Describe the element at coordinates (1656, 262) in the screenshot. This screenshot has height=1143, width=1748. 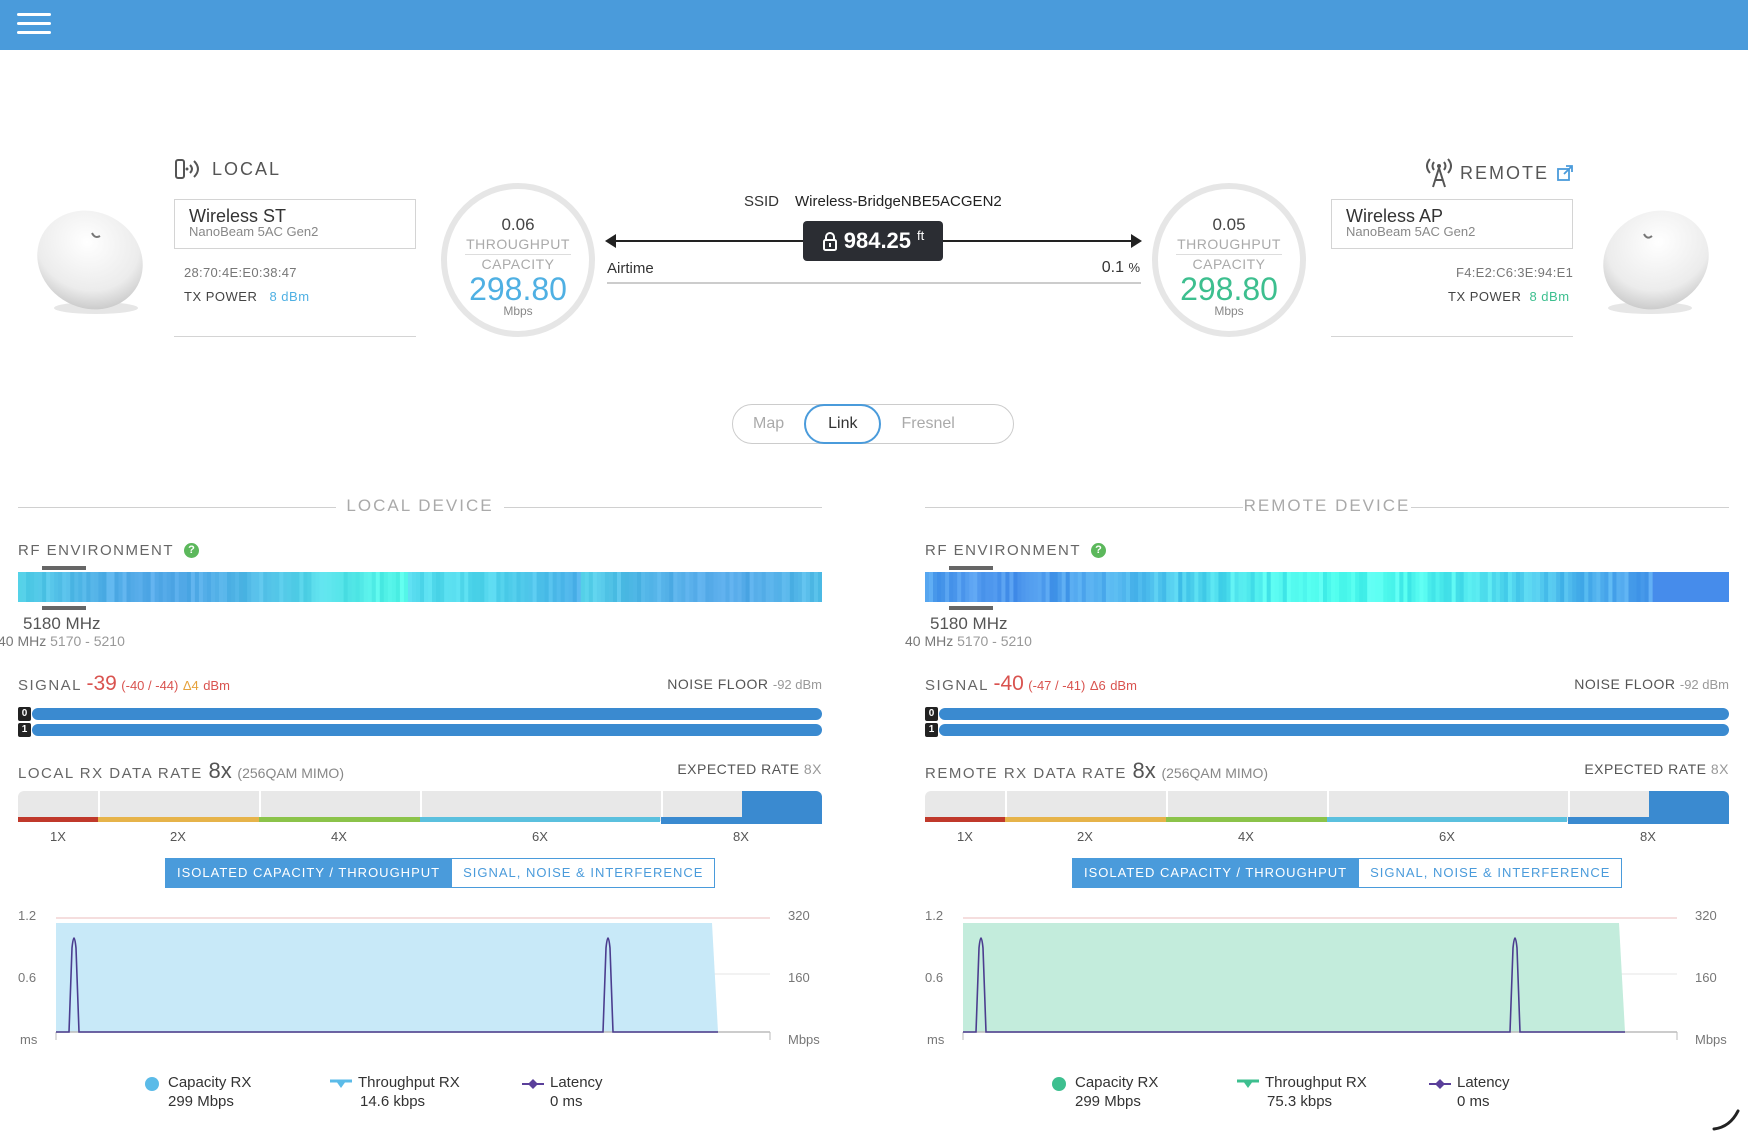
I see `remote-device-image` at that location.